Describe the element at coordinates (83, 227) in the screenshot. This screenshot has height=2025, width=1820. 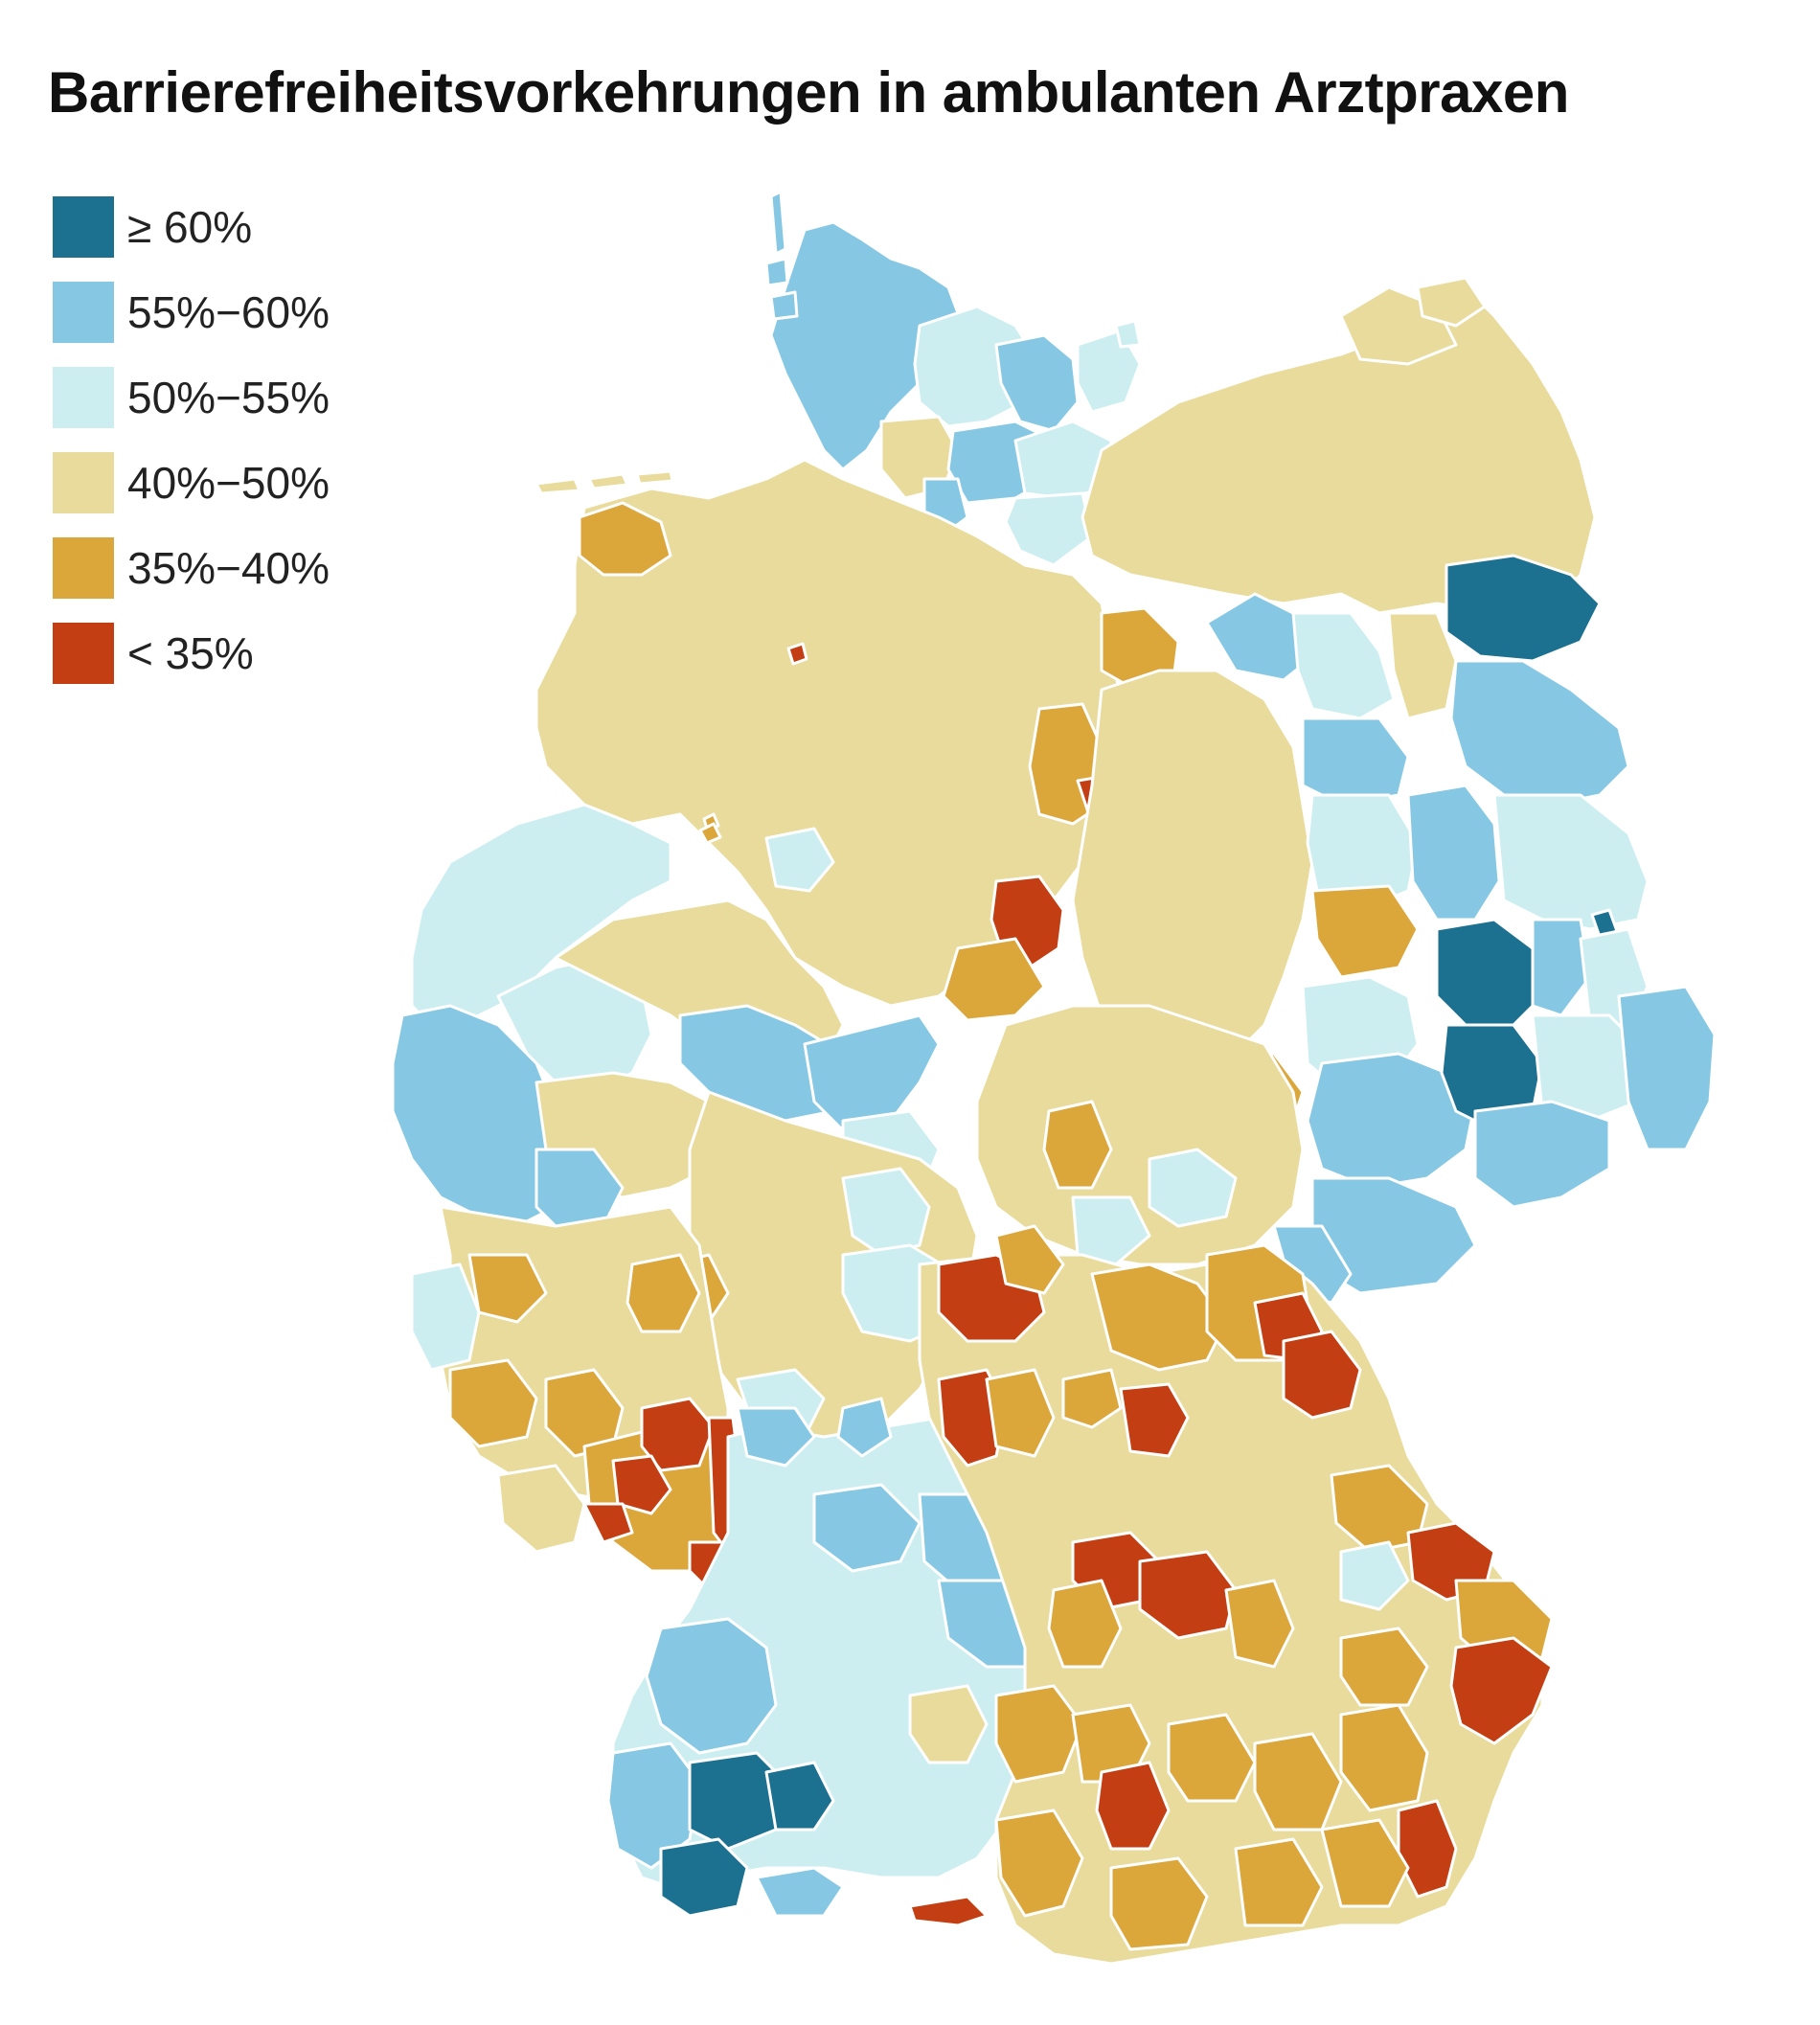
I see `legend-swatch-60-plus` at that location.